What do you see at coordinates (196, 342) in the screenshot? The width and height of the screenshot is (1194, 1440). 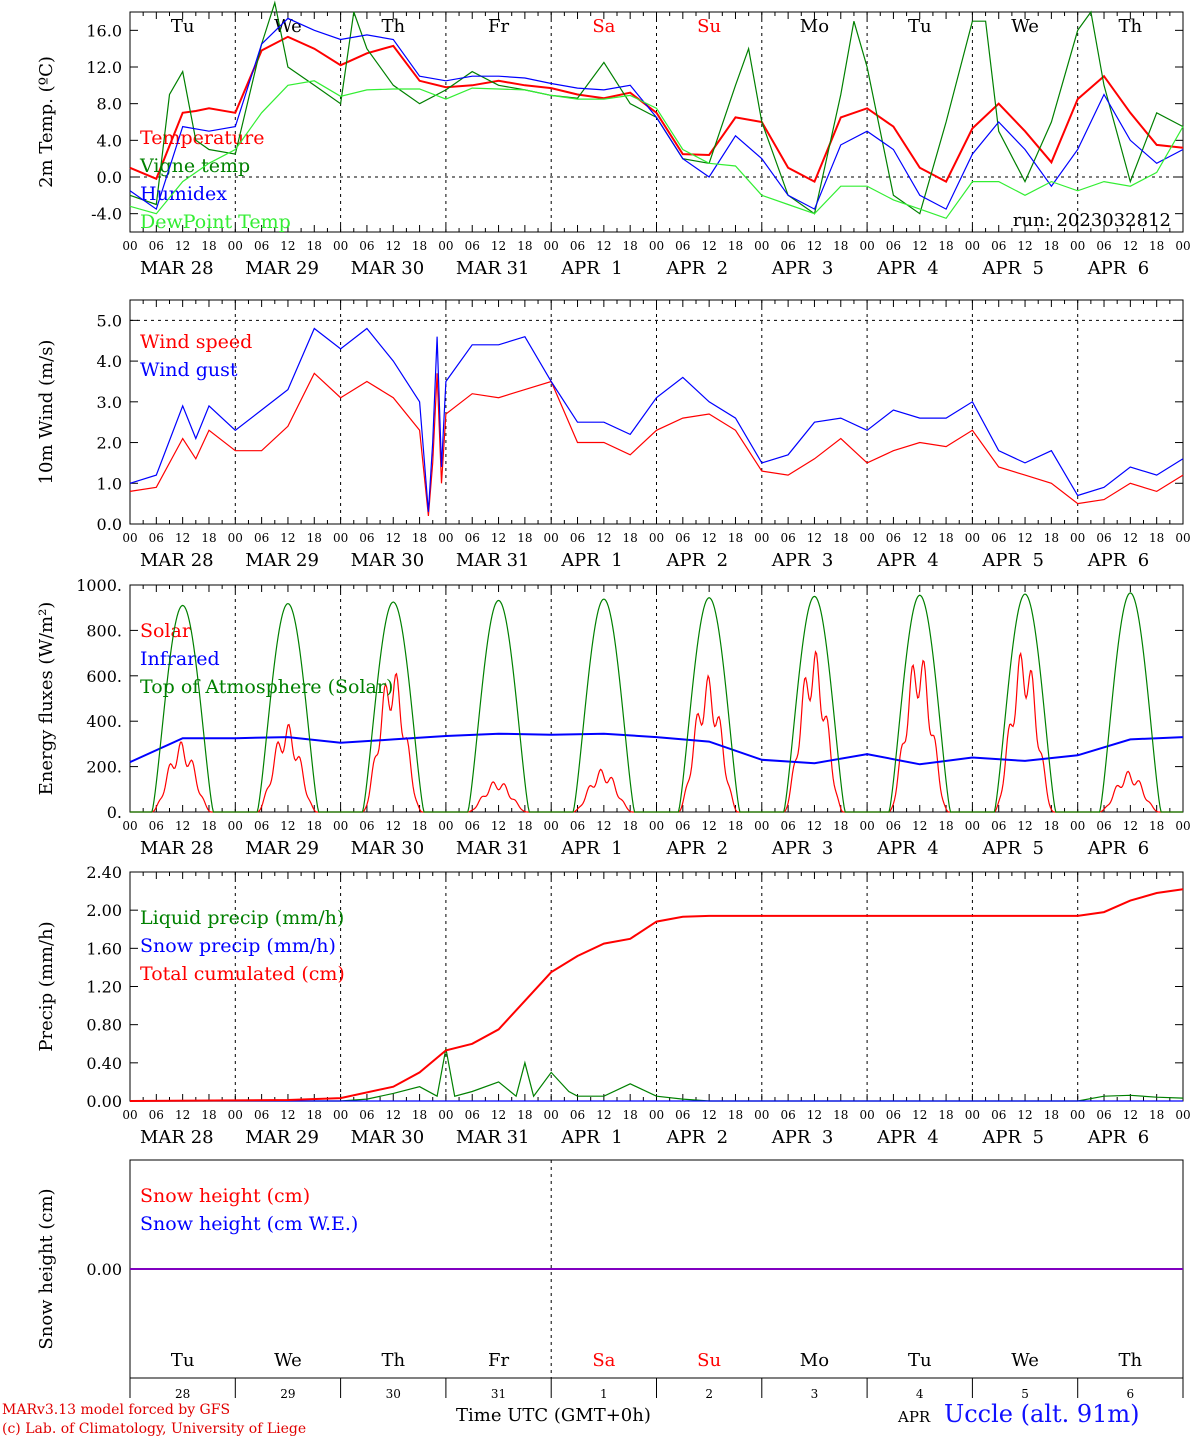 I see `legend-entry: Wind speed` at bounding box center [196, 342].